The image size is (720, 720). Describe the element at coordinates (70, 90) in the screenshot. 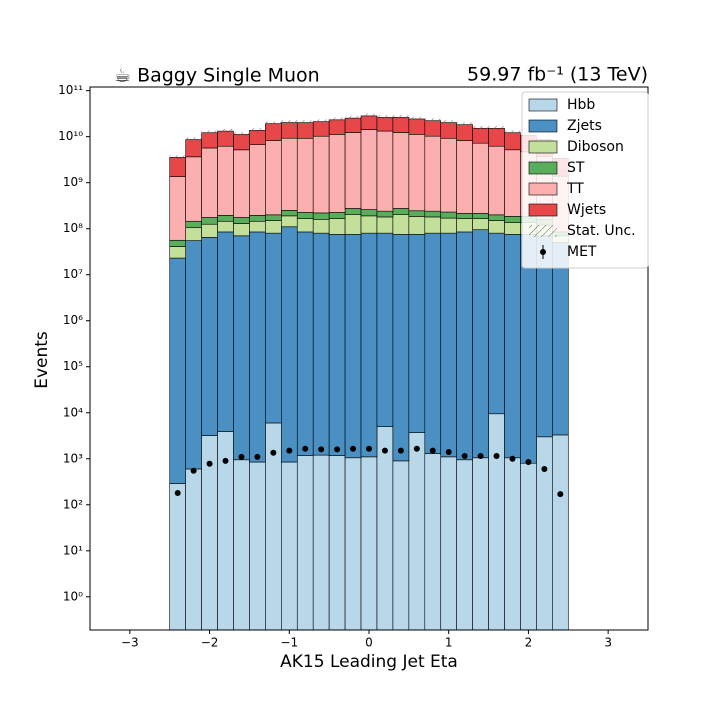

I see `y-tick-label: 10¹¹` at that location.